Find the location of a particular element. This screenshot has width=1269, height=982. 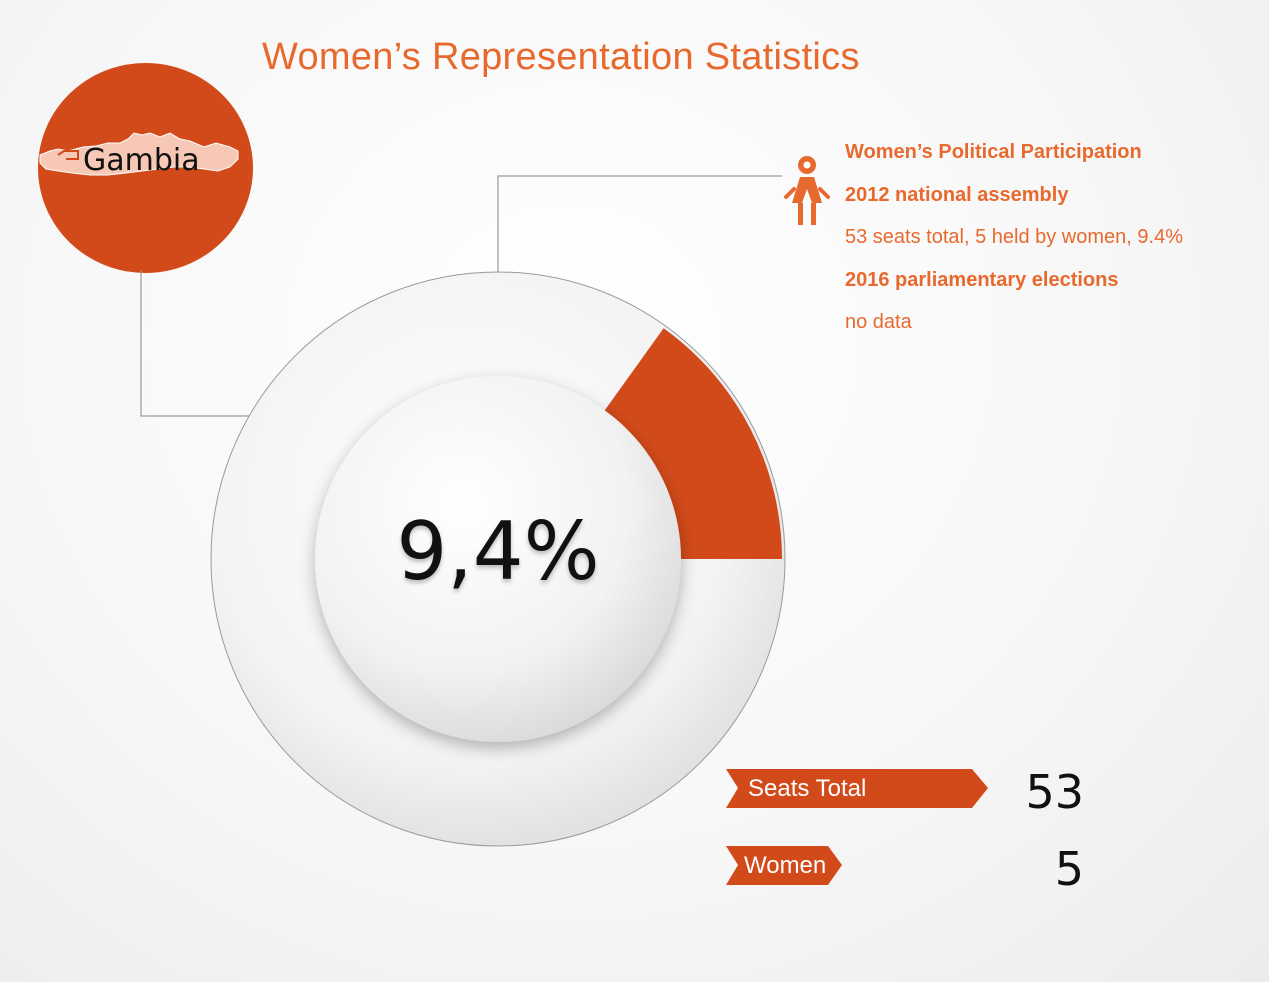

legend-seats-total: Seats Total is located at coordinates (858, 791).